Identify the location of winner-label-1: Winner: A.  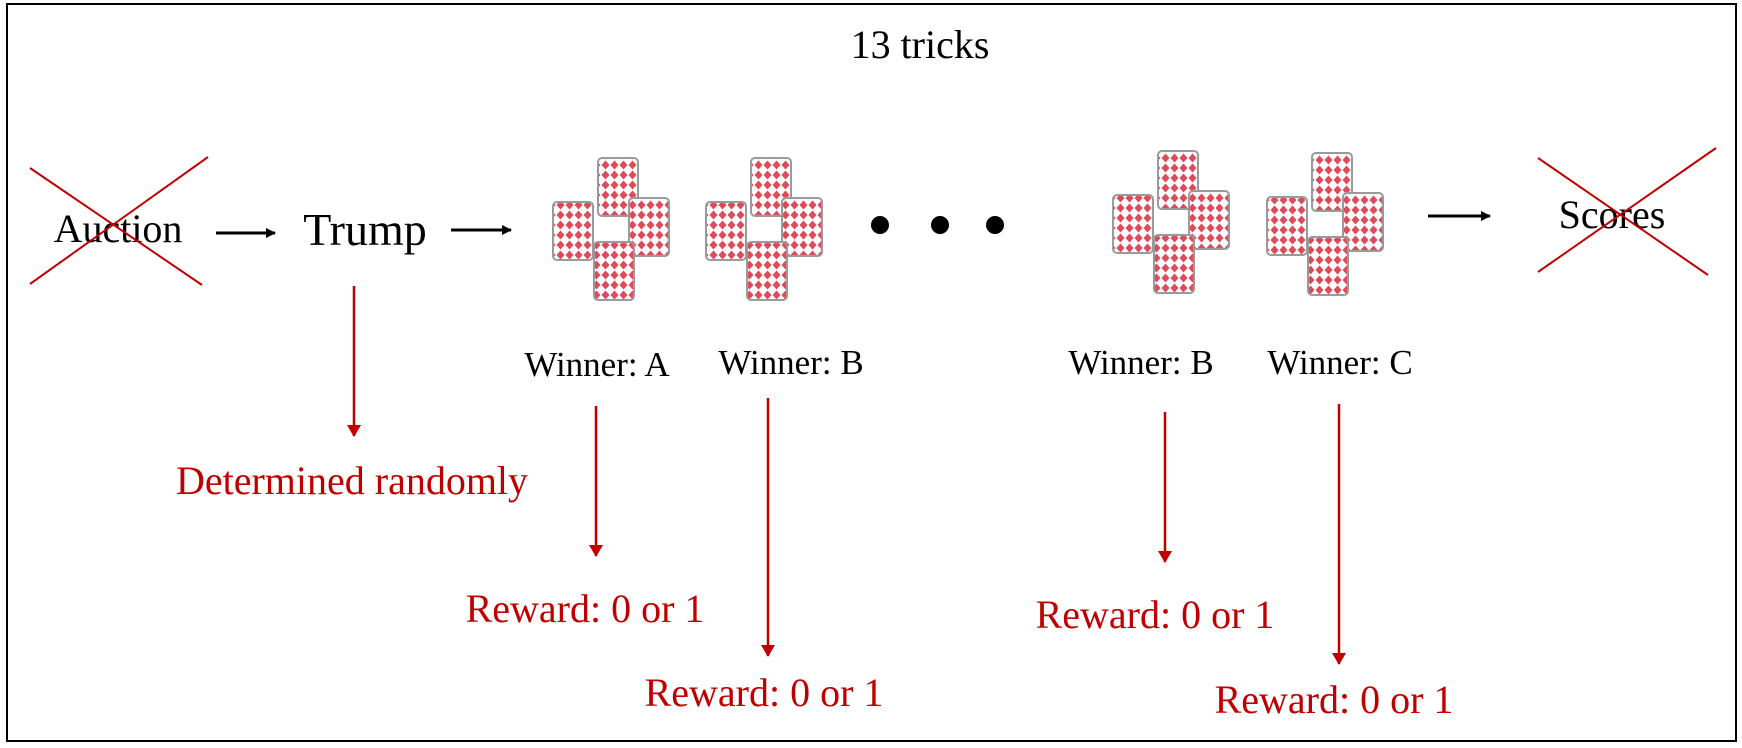
(597, 364).